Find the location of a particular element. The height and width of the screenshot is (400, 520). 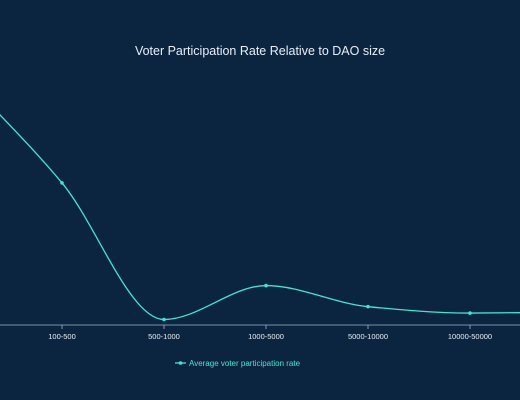

x-tick-label: 100-500 is located at coordinates (62, 336).